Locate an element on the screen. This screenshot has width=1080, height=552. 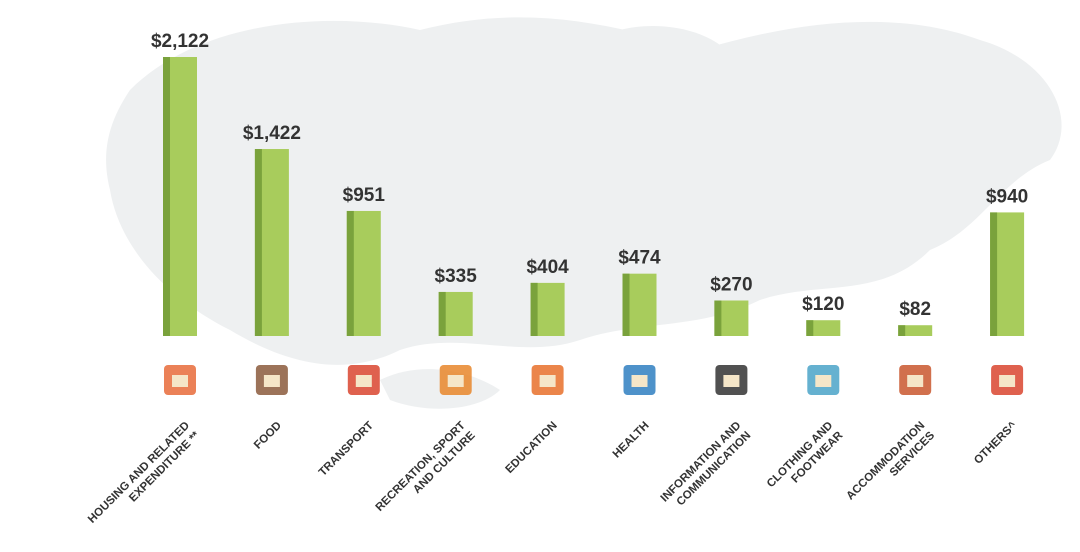
category-label-line: ACCOMMODATION is located at coordinates (885, 461).